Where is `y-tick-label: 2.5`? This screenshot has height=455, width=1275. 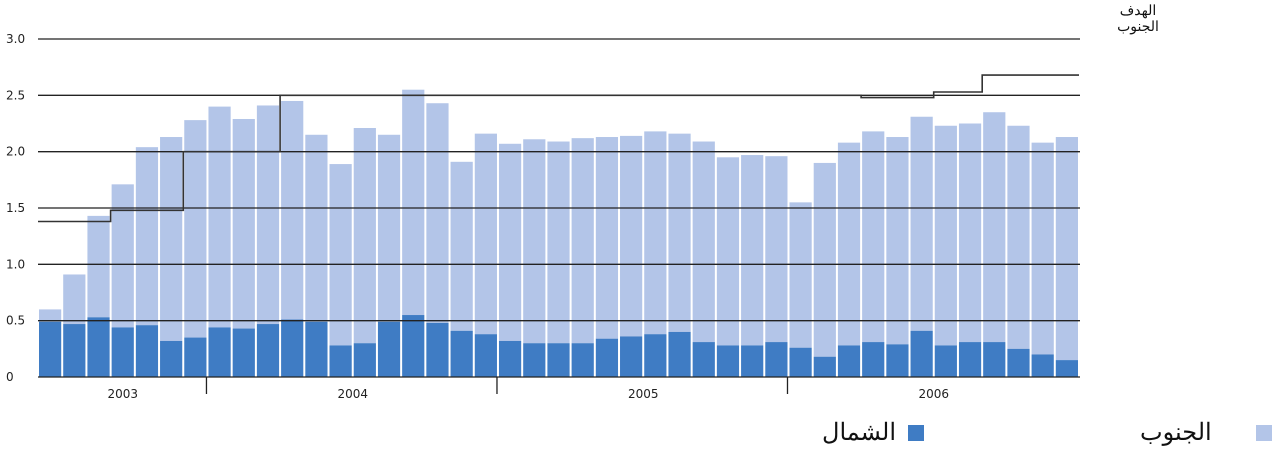
y-tick-label: 2.5 is located at coordinates (15, 95).